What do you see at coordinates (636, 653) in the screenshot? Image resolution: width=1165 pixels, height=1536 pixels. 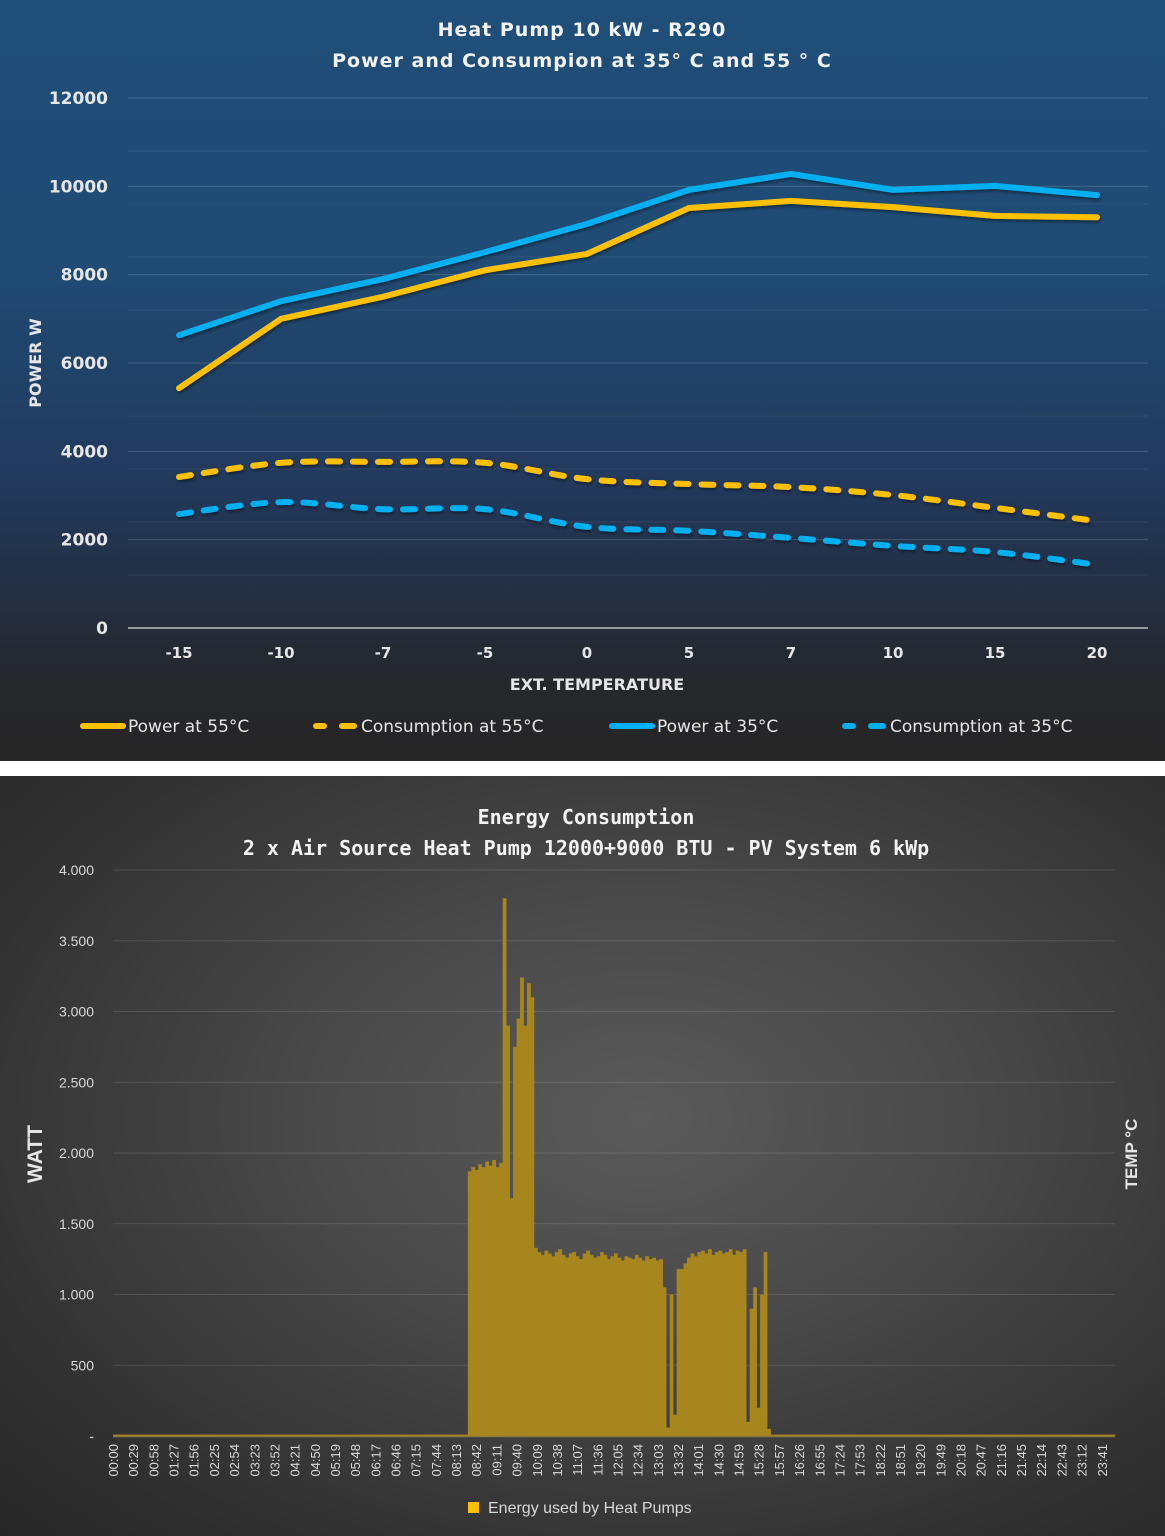 I see `x-axis-ticks: -15 -10 -7 -5 0 5 7 10 15 20` at bounding box center [636, 653].